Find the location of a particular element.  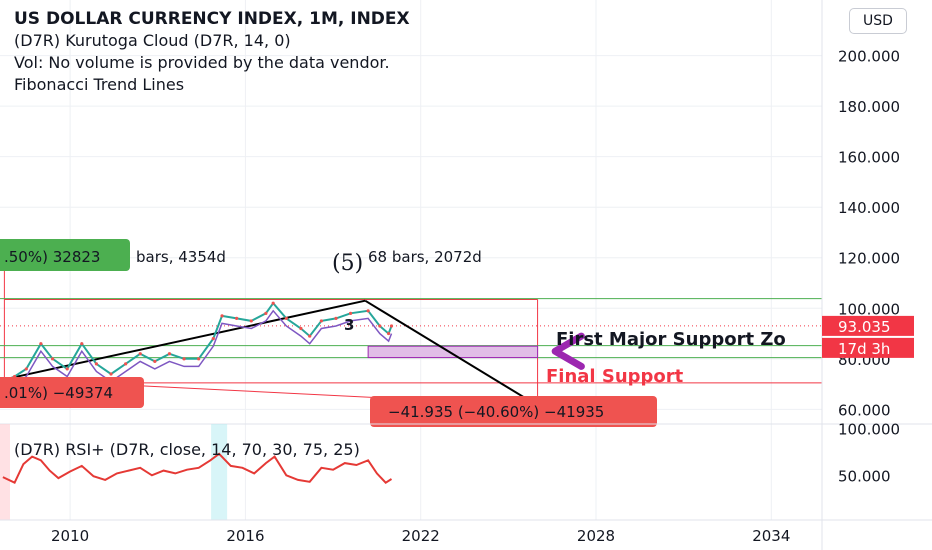

price-badge is located at coordinates (868, 325).